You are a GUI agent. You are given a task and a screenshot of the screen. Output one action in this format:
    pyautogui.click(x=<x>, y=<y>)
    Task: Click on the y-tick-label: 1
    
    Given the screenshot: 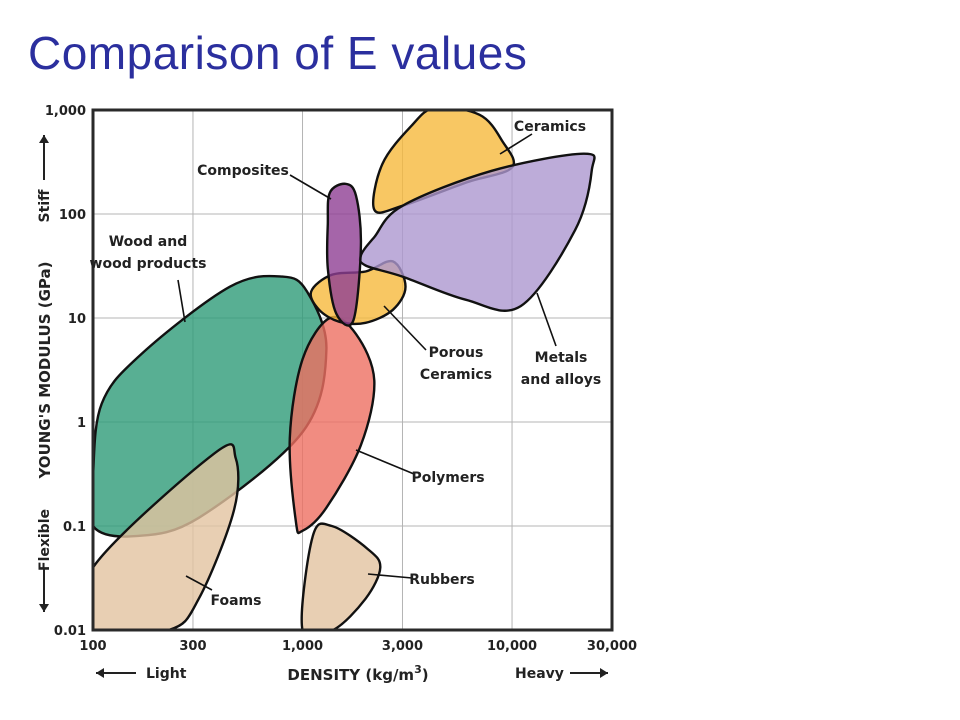 What is the action you would take?
    pyautogui.click(x=81, y=423)
    